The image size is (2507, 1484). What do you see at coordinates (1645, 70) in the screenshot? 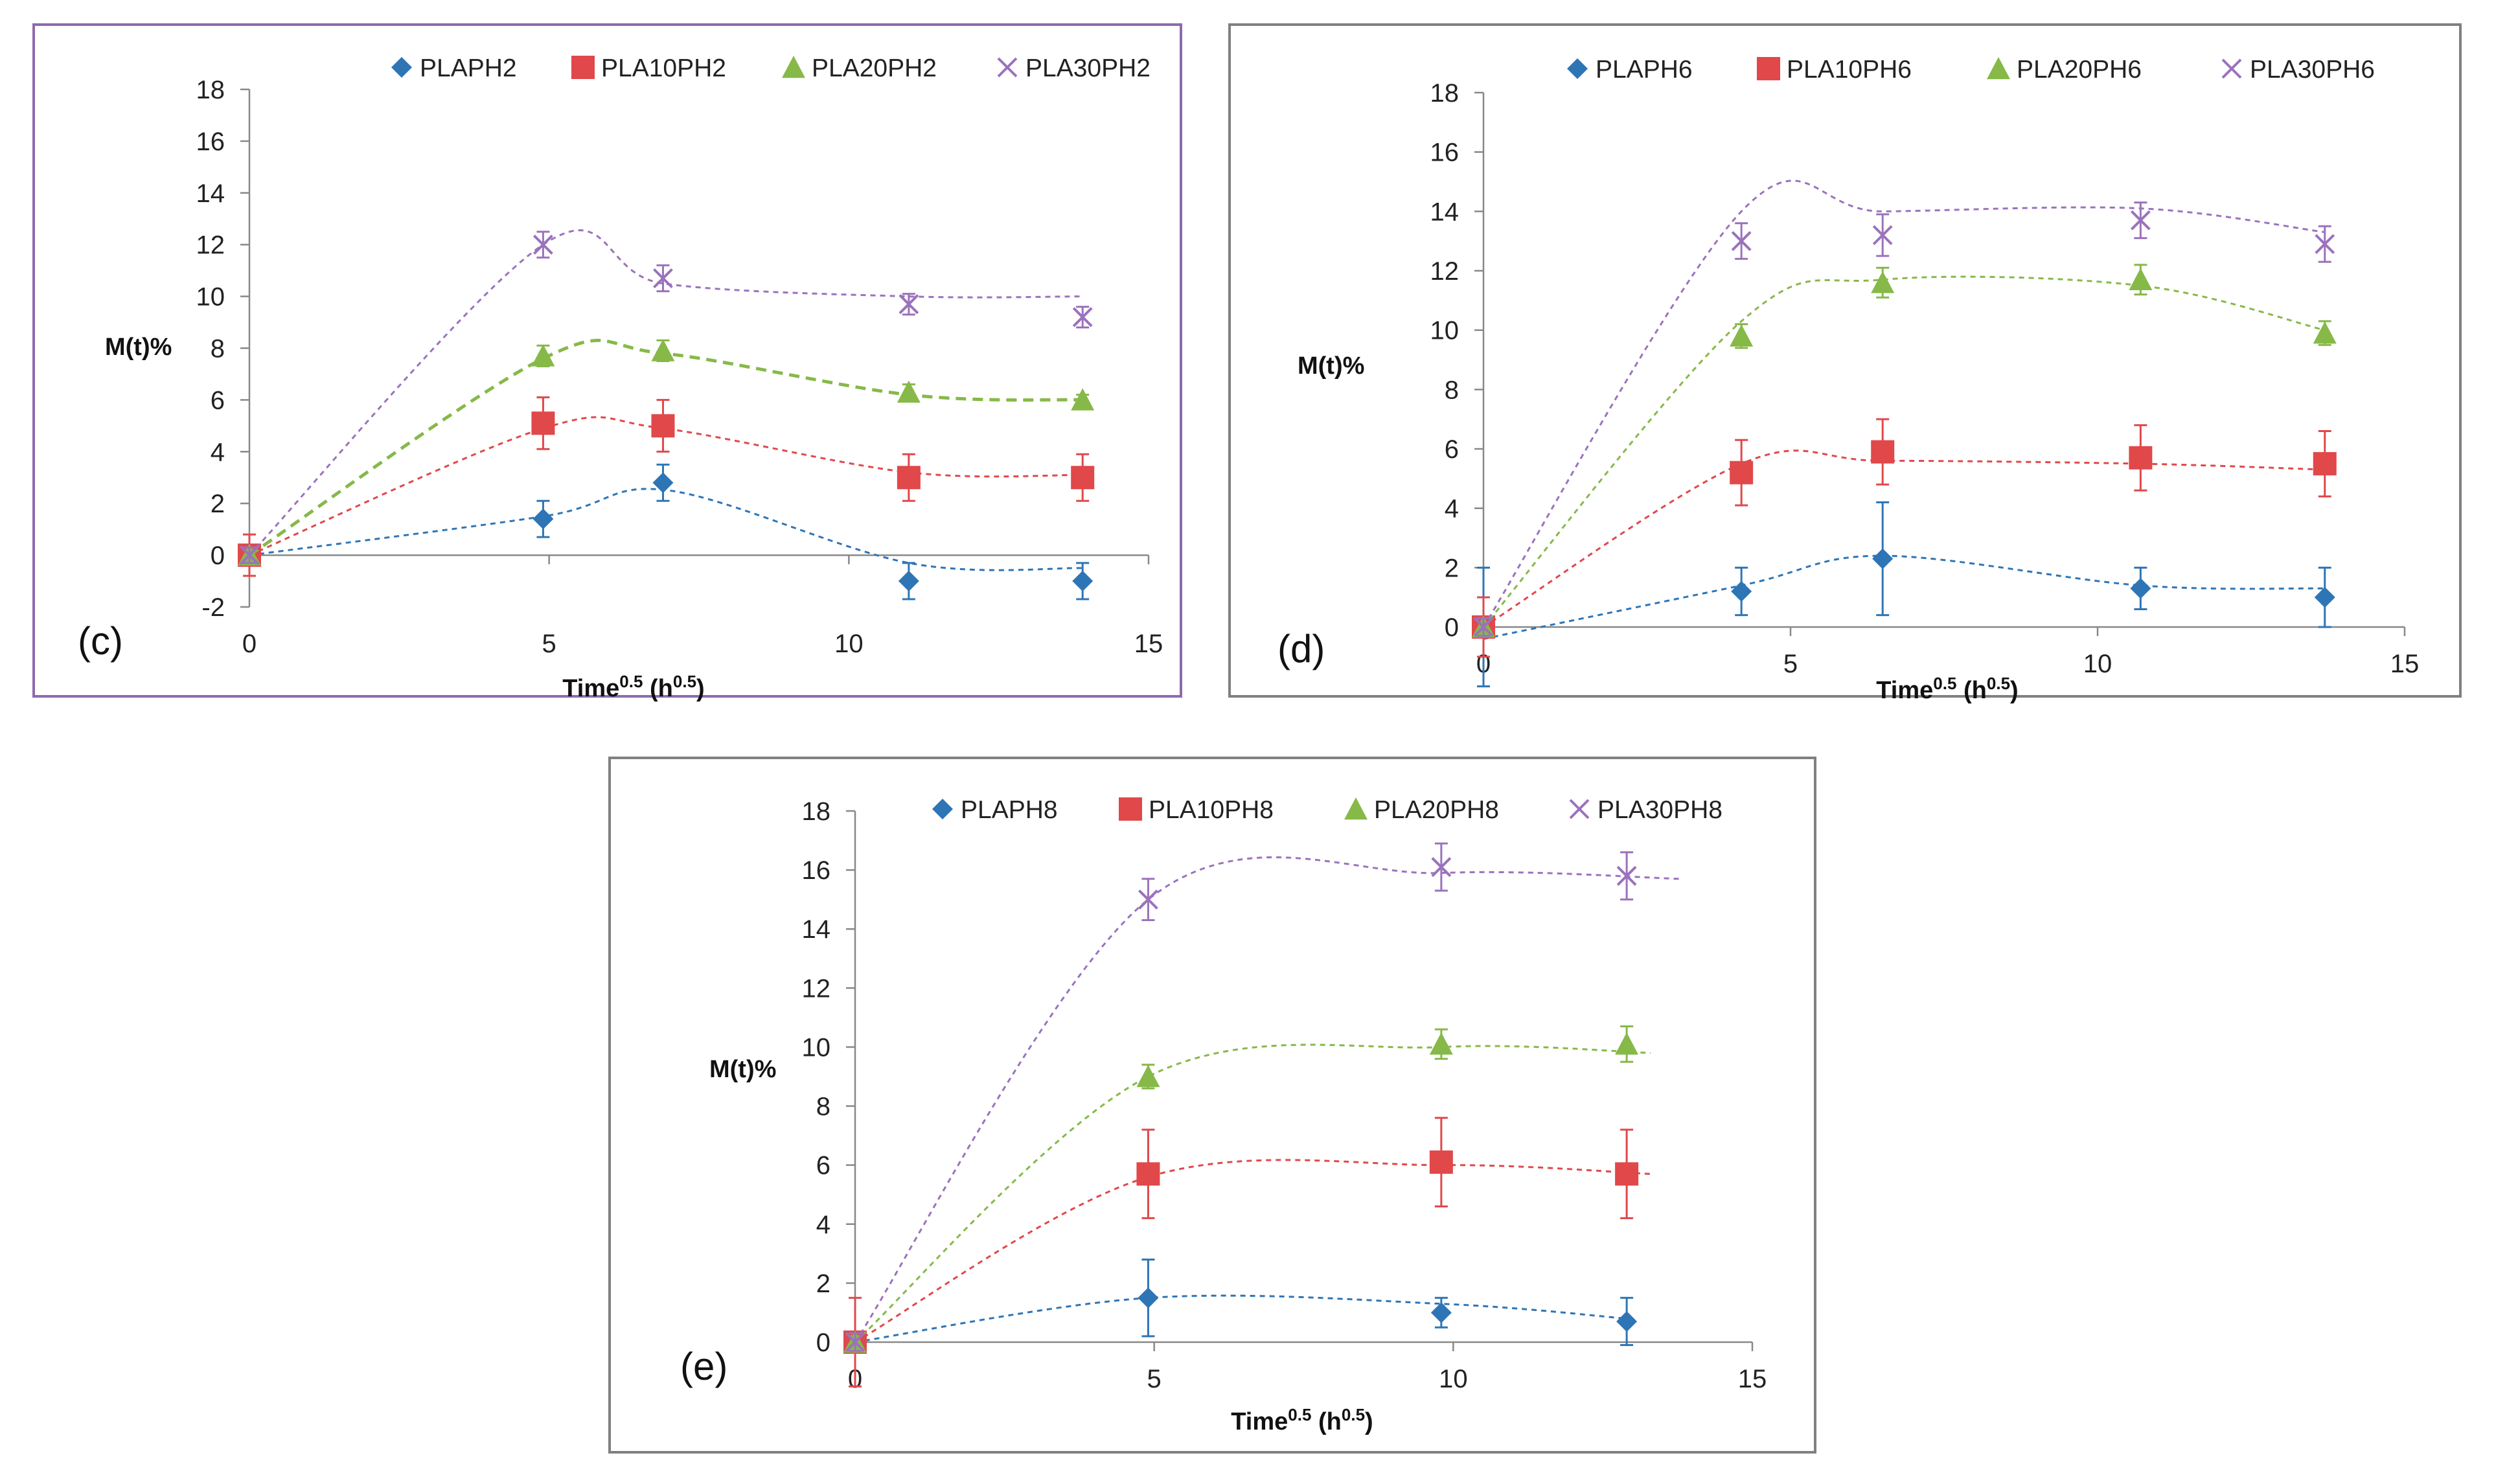
I see `legend-label: PLAPH6` at bounding box center [1645, 70].